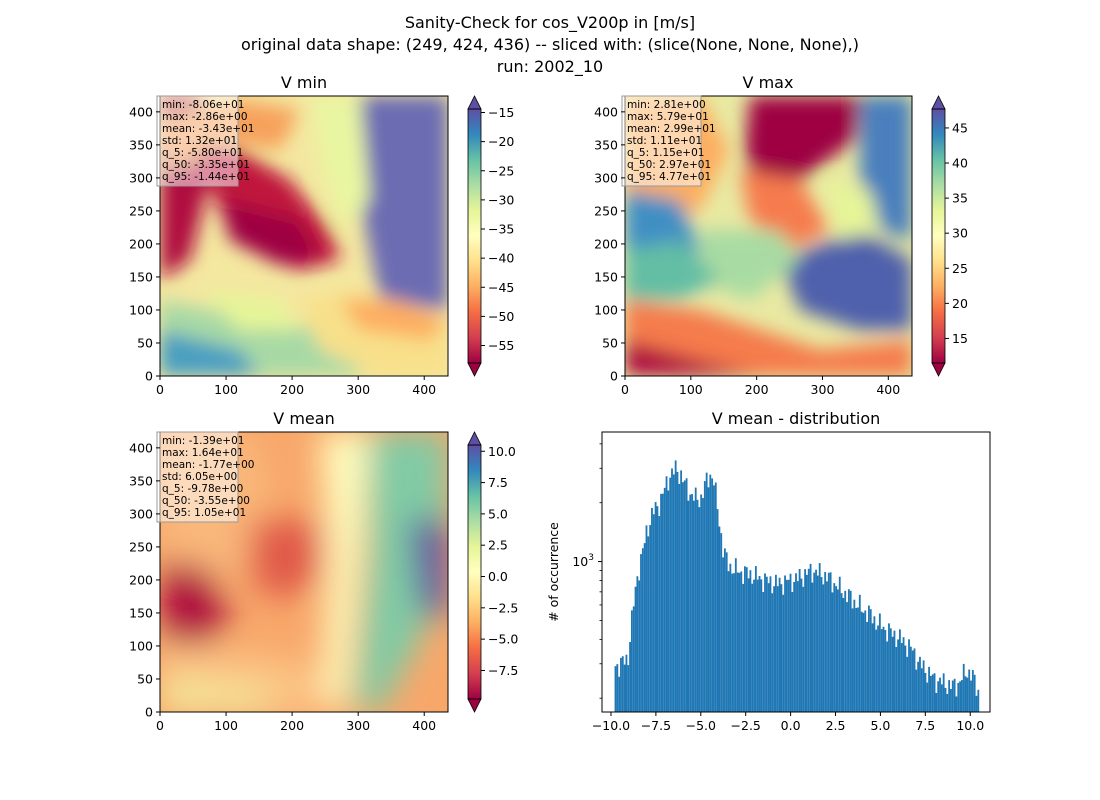 Image resolution: width=1100 pixels, height=800 pixels. Describe the element at coordinates (503, 607) in the screenshot. I see `colorbar-tick-label: −2.5` at that location.